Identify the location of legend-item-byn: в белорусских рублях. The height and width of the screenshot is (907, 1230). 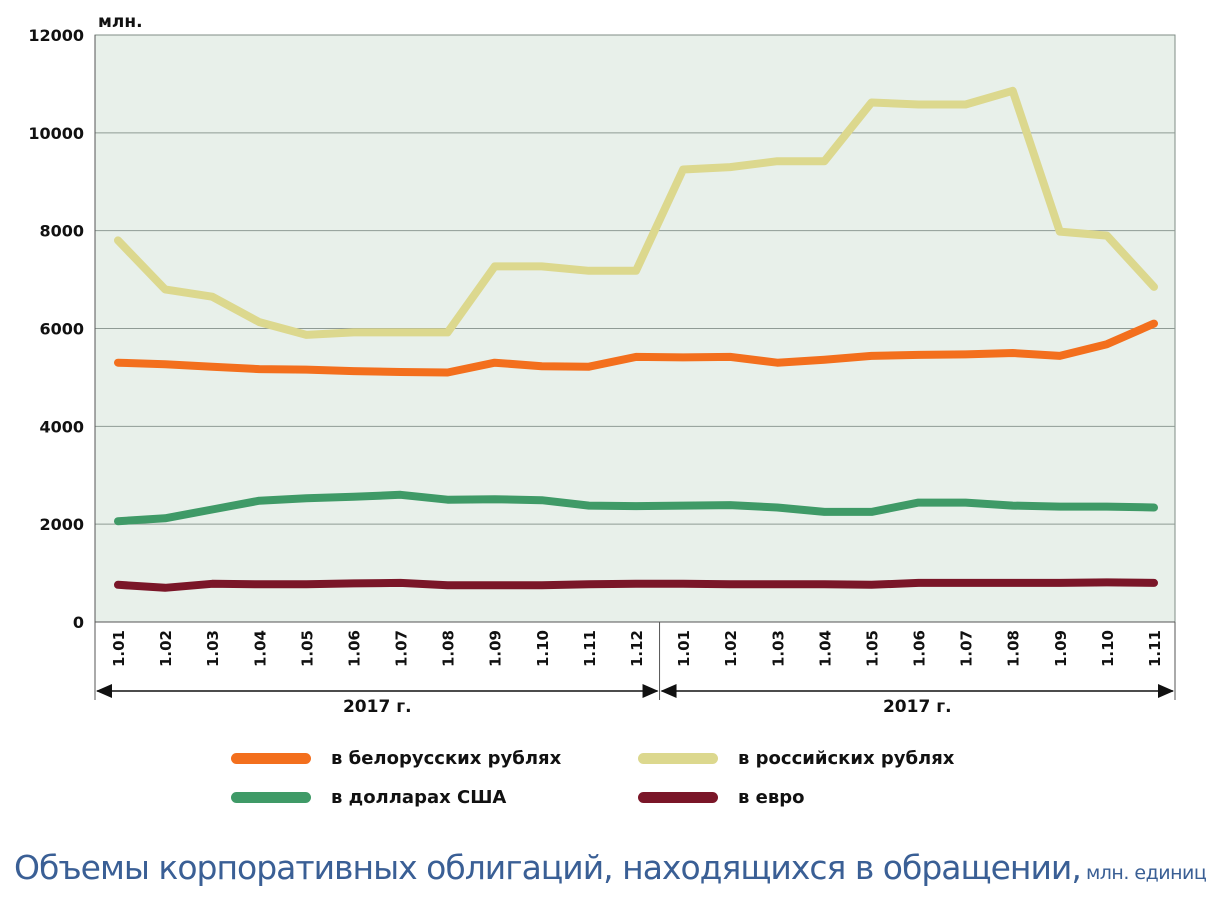
(396, 758).